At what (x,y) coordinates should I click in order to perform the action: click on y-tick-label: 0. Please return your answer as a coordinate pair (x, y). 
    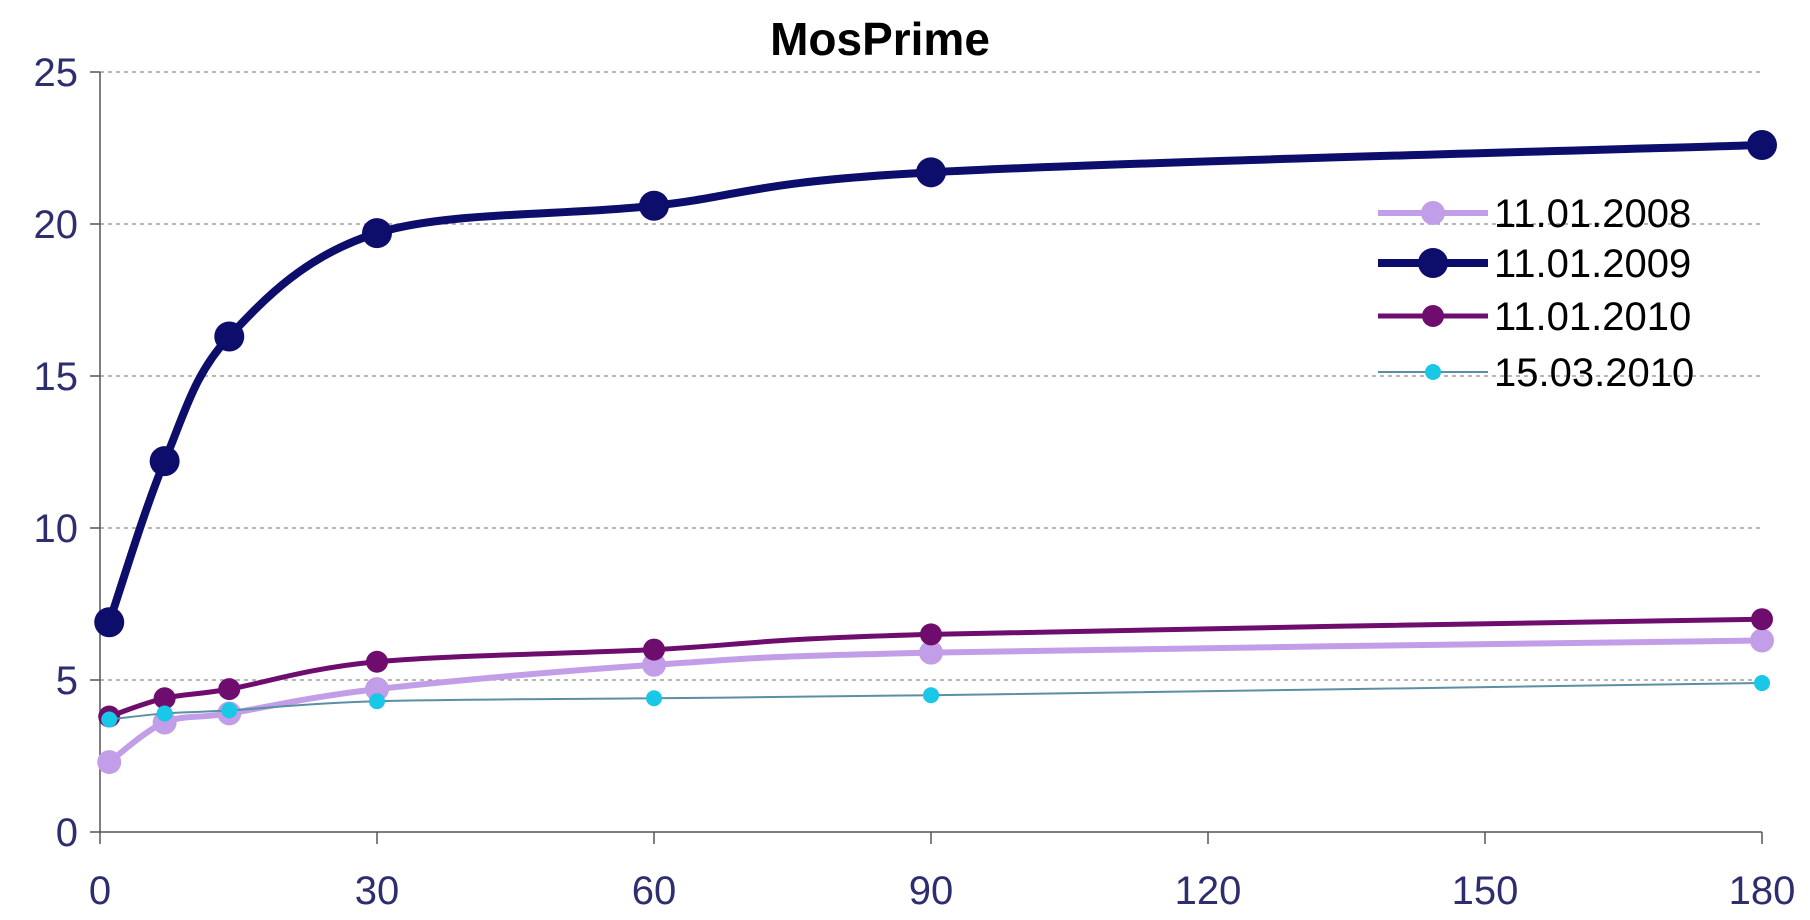
    Looking at the image, I should click on (67, 833).